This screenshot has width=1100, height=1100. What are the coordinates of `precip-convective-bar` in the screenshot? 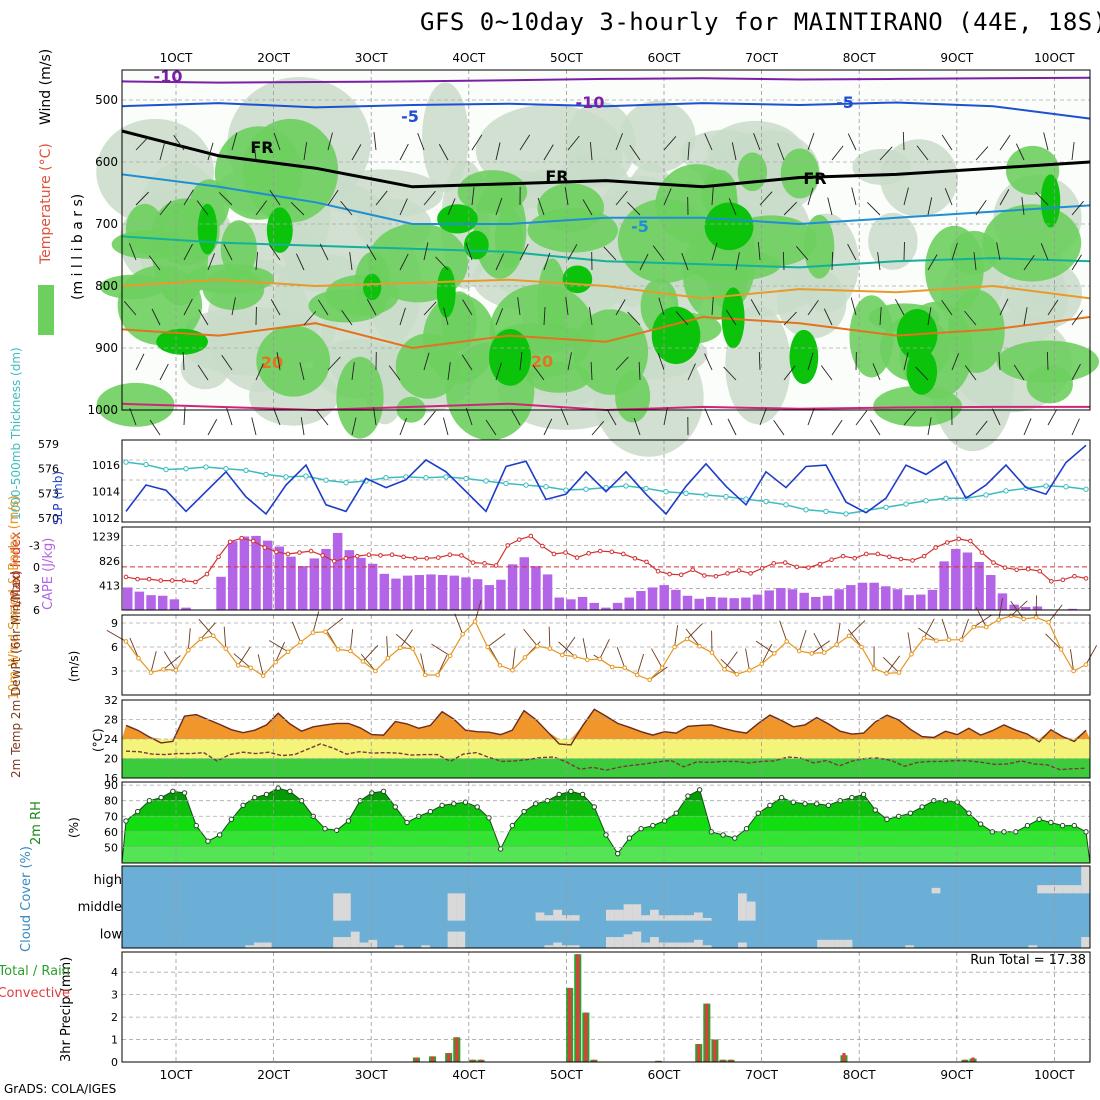 It's located at (449, 1057).